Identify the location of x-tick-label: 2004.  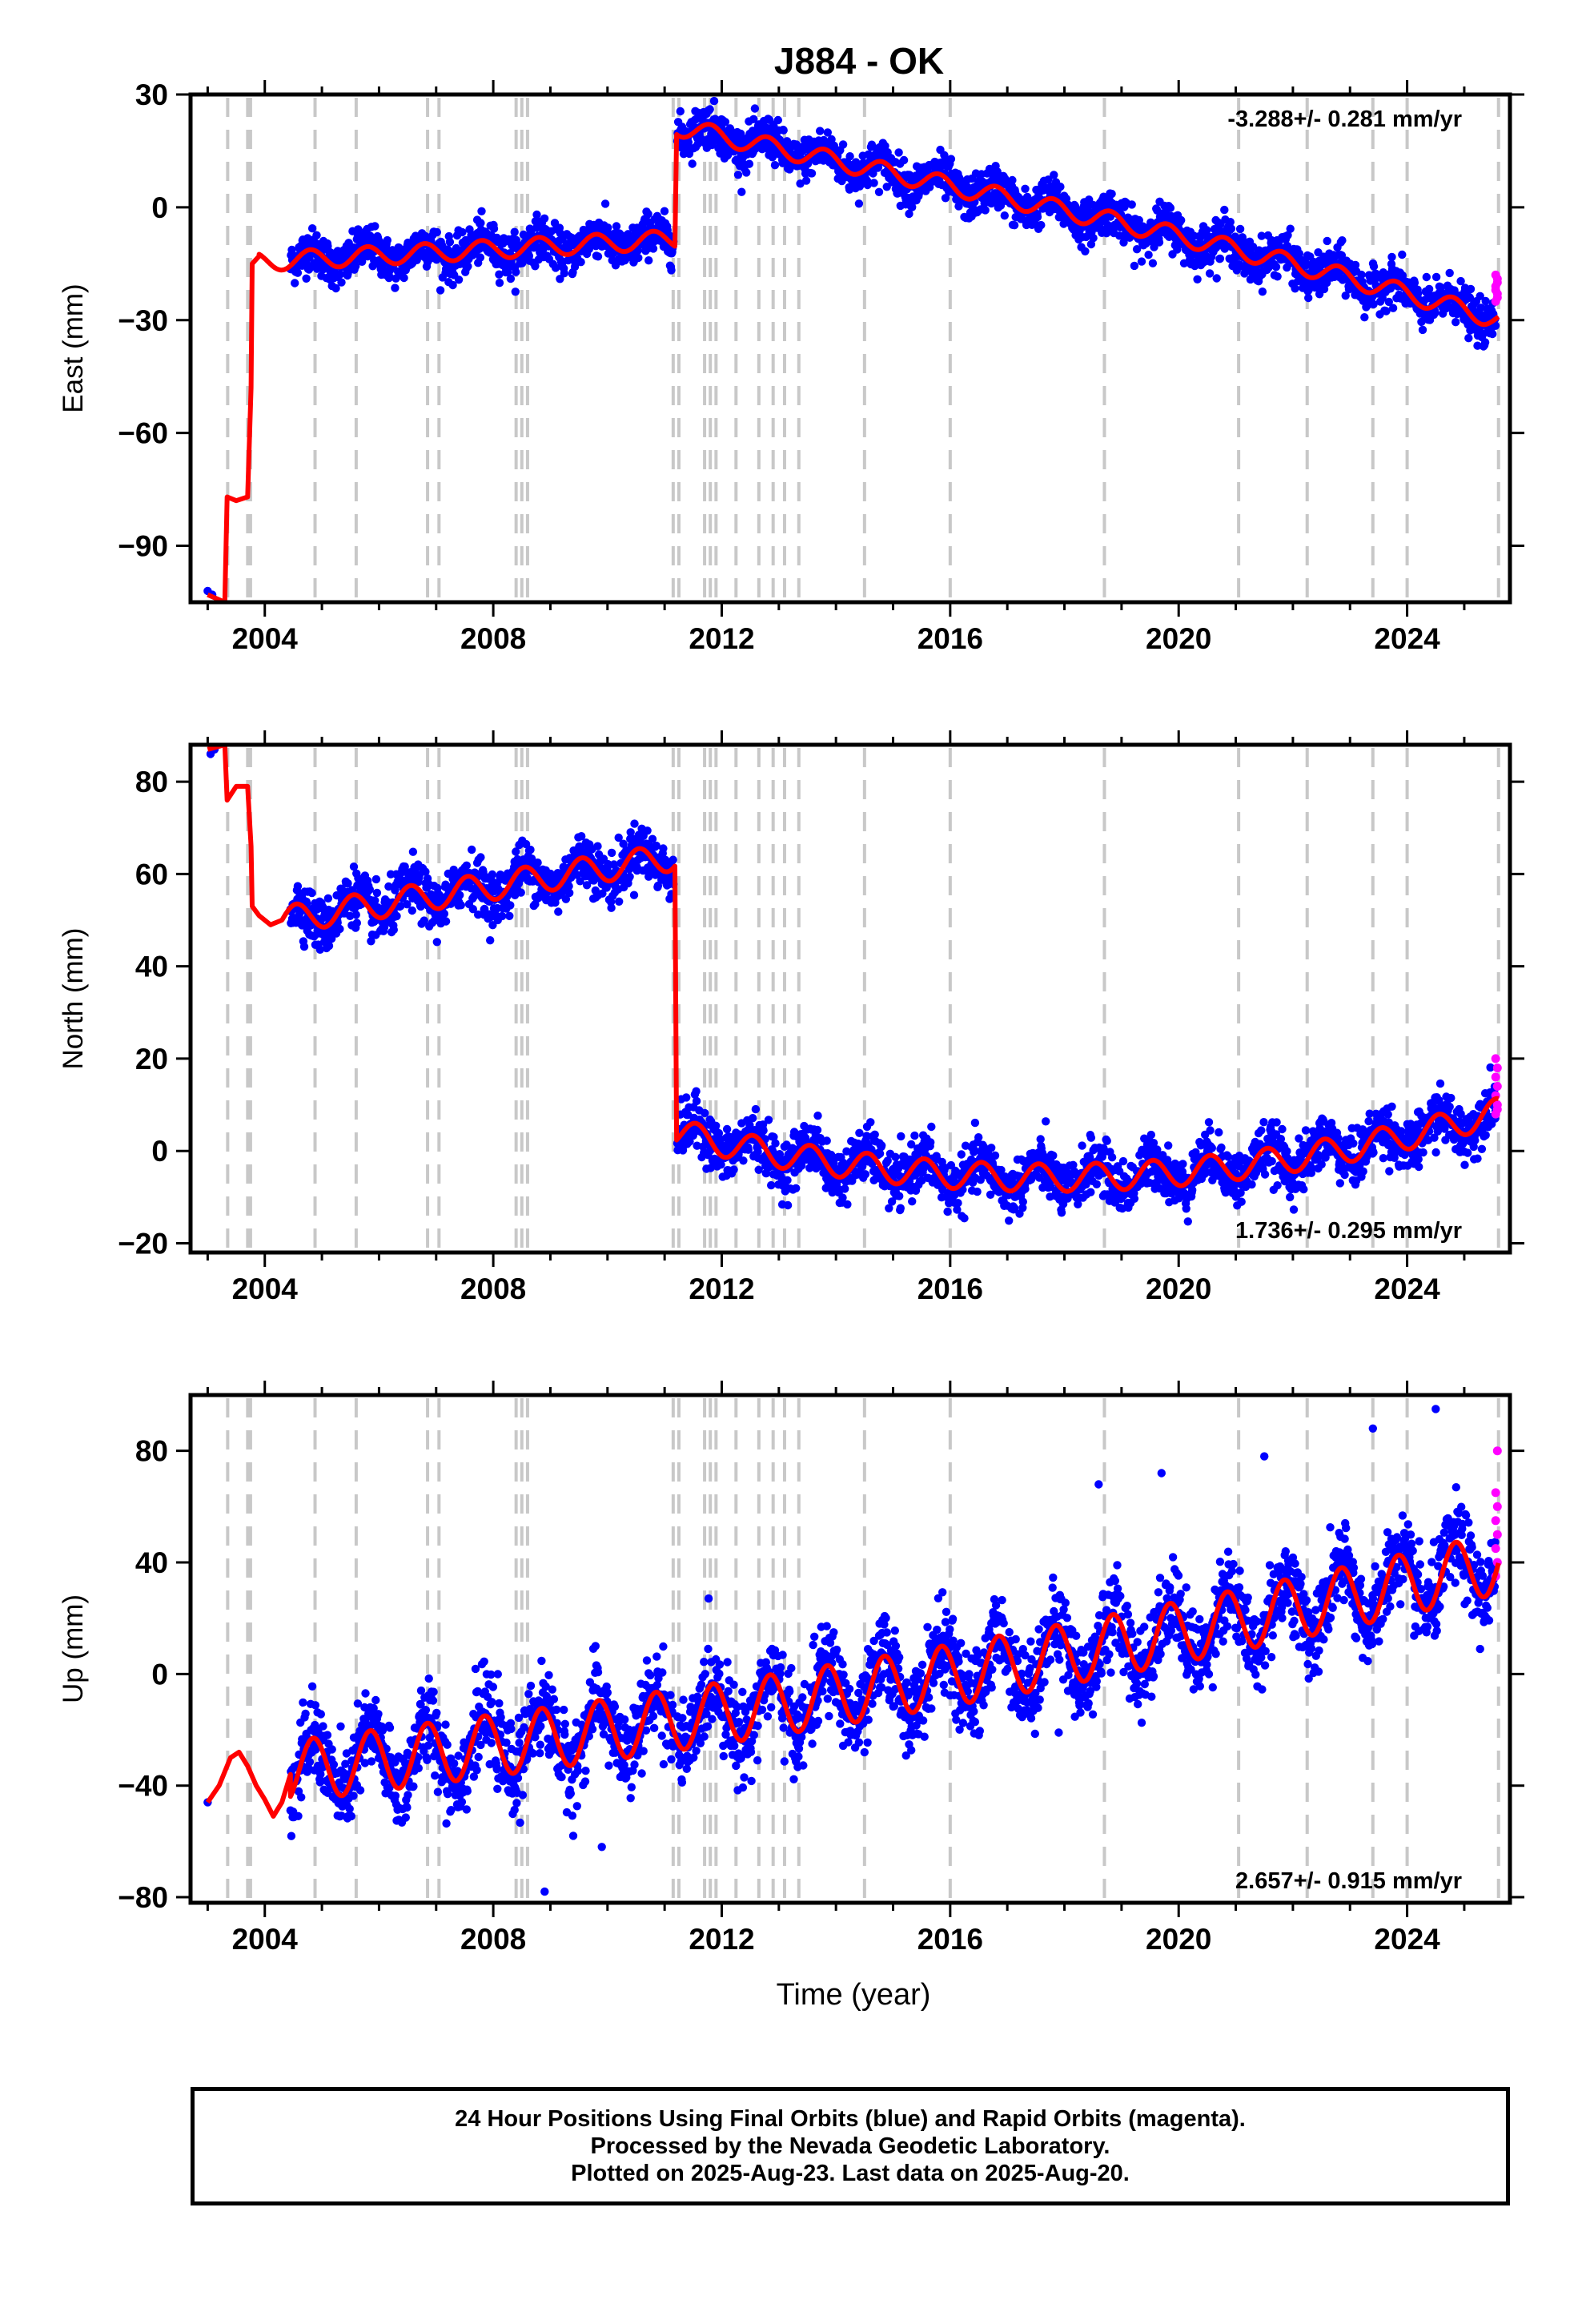
(265, 638).